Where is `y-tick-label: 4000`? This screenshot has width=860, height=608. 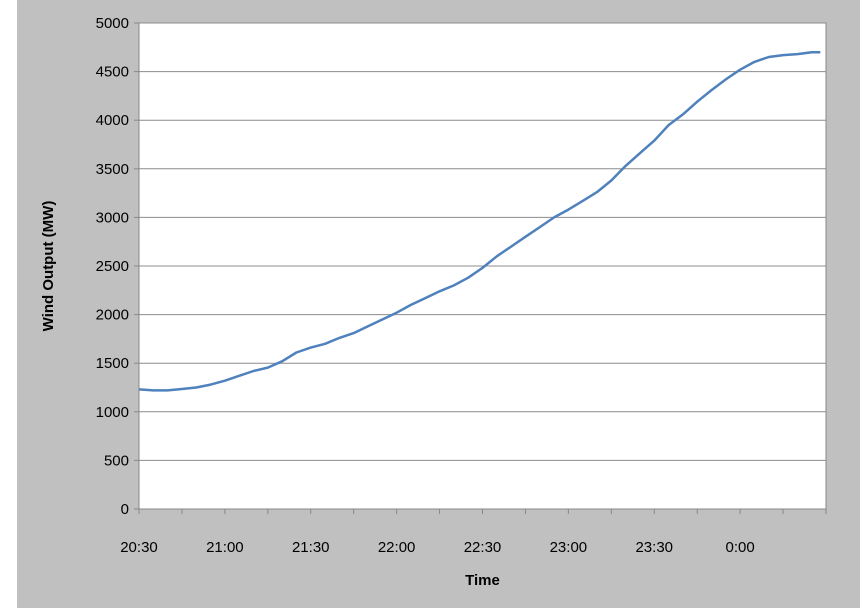
y-tick-label: 4000 is located at coordinates (112, 120).